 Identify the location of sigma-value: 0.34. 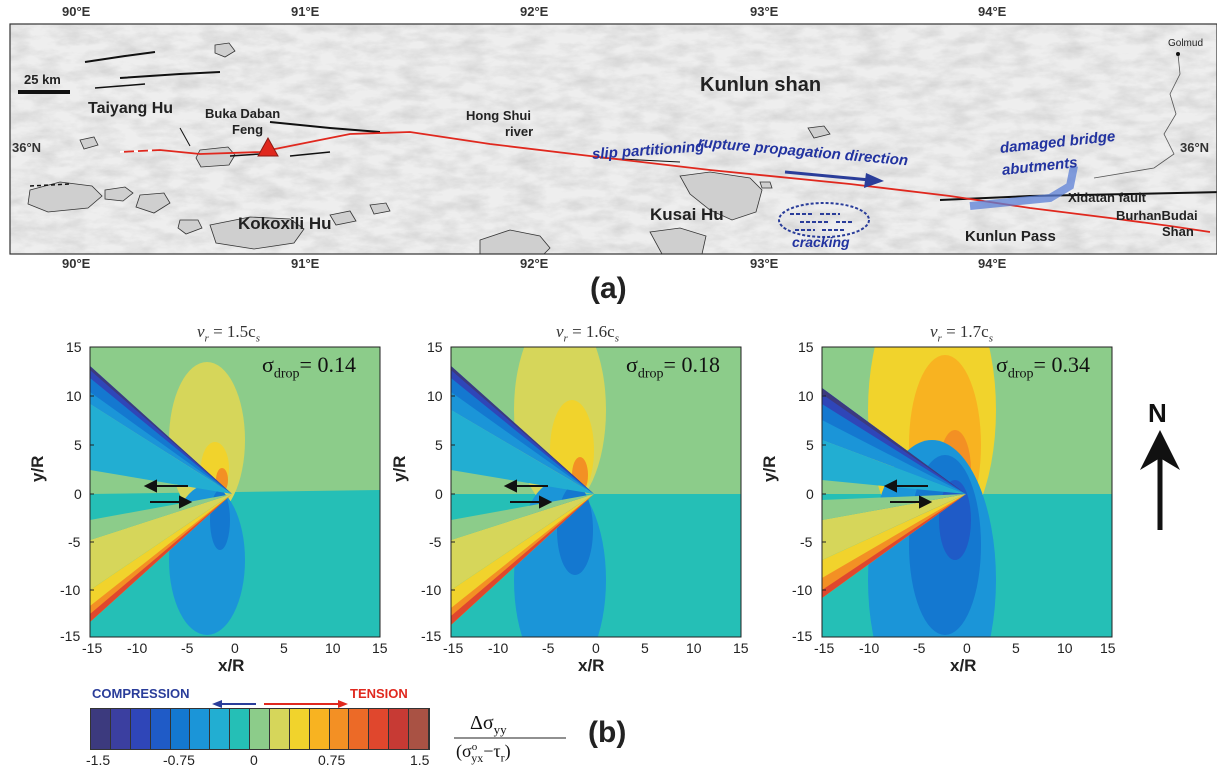
(1070, 364).